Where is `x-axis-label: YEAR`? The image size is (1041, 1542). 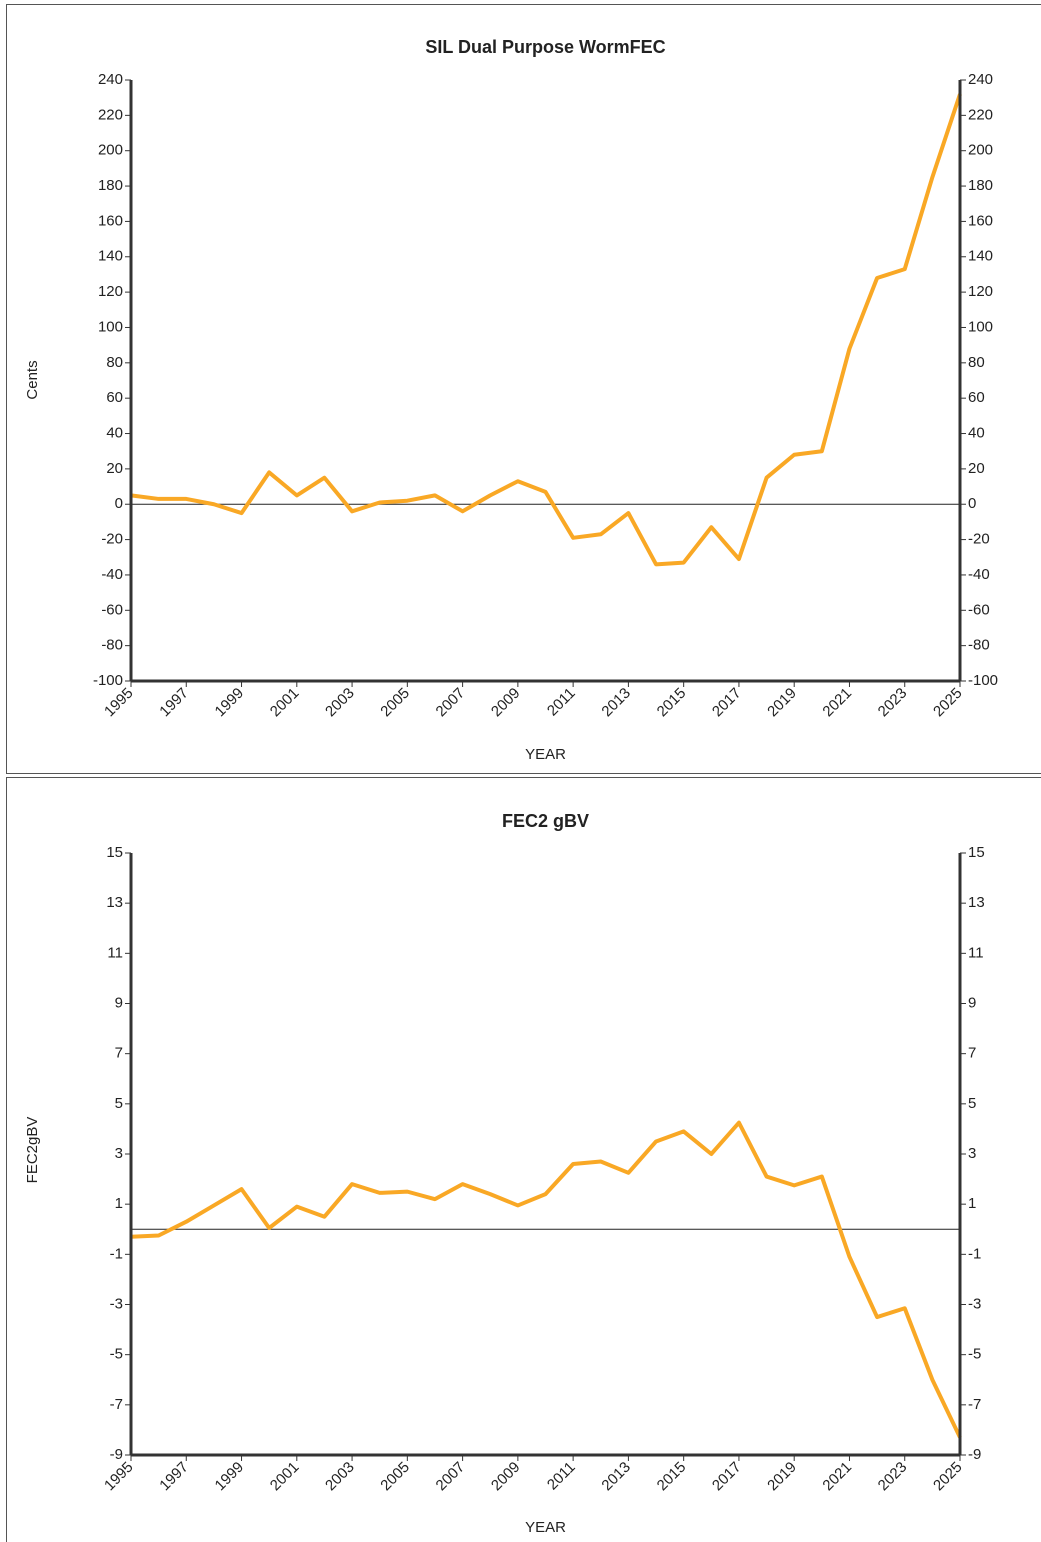
x-axis-label: YEAR is located at coordinates (545, 754).